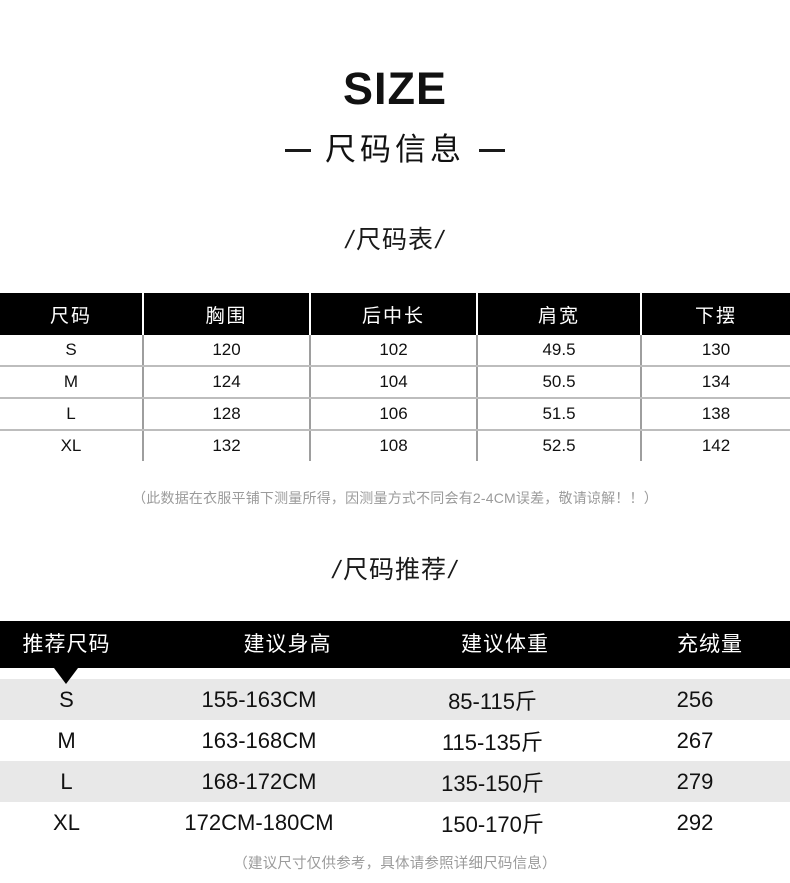 The width and height of the screenshot is (790, 883). What do you see at coordinates (227, 446) in the screenshot?
I see `cell-chest: 132` at bounding box center [227, 446].